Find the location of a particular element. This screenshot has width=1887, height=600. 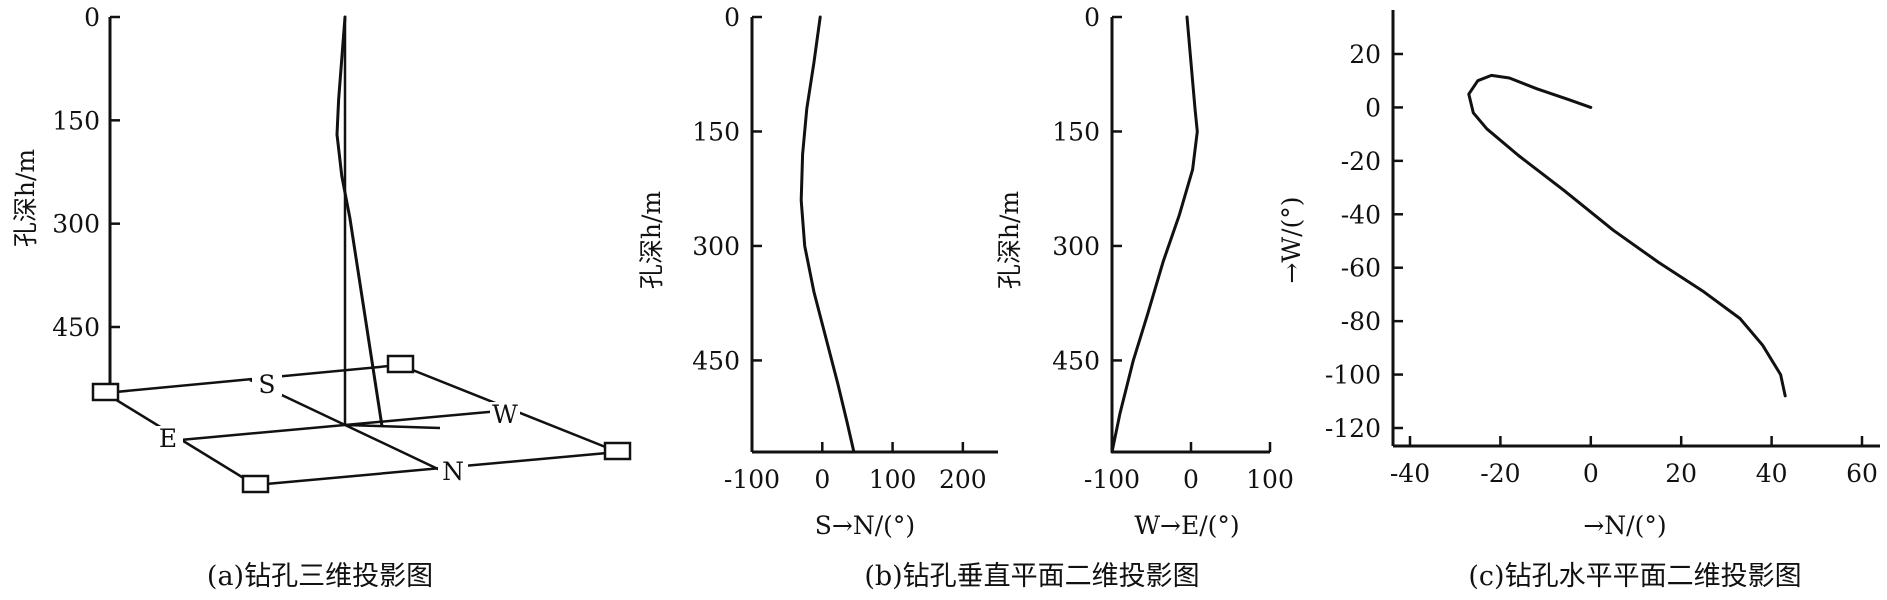

c-ytick-label-3: -40 is located at coordinates (1361, 214).